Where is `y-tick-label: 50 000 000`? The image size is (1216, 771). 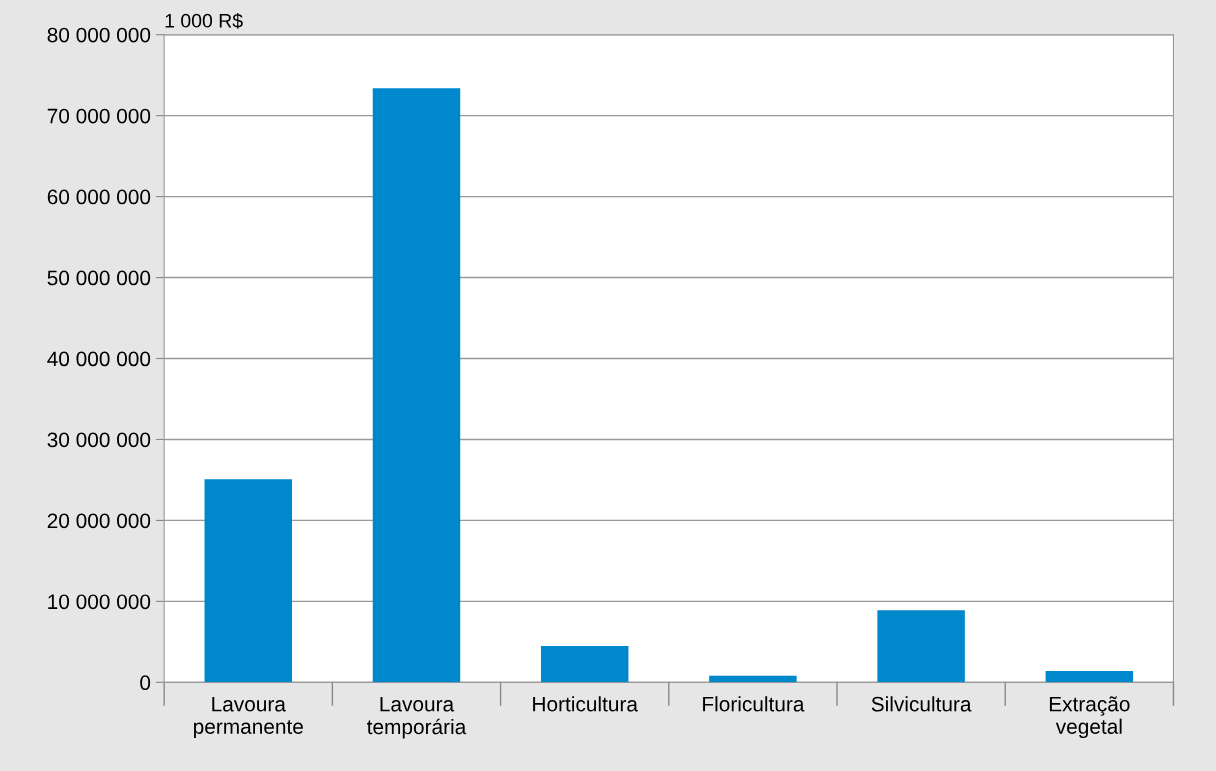 y-tick-label: 50 000 000 is located at coordinates (99, 278).